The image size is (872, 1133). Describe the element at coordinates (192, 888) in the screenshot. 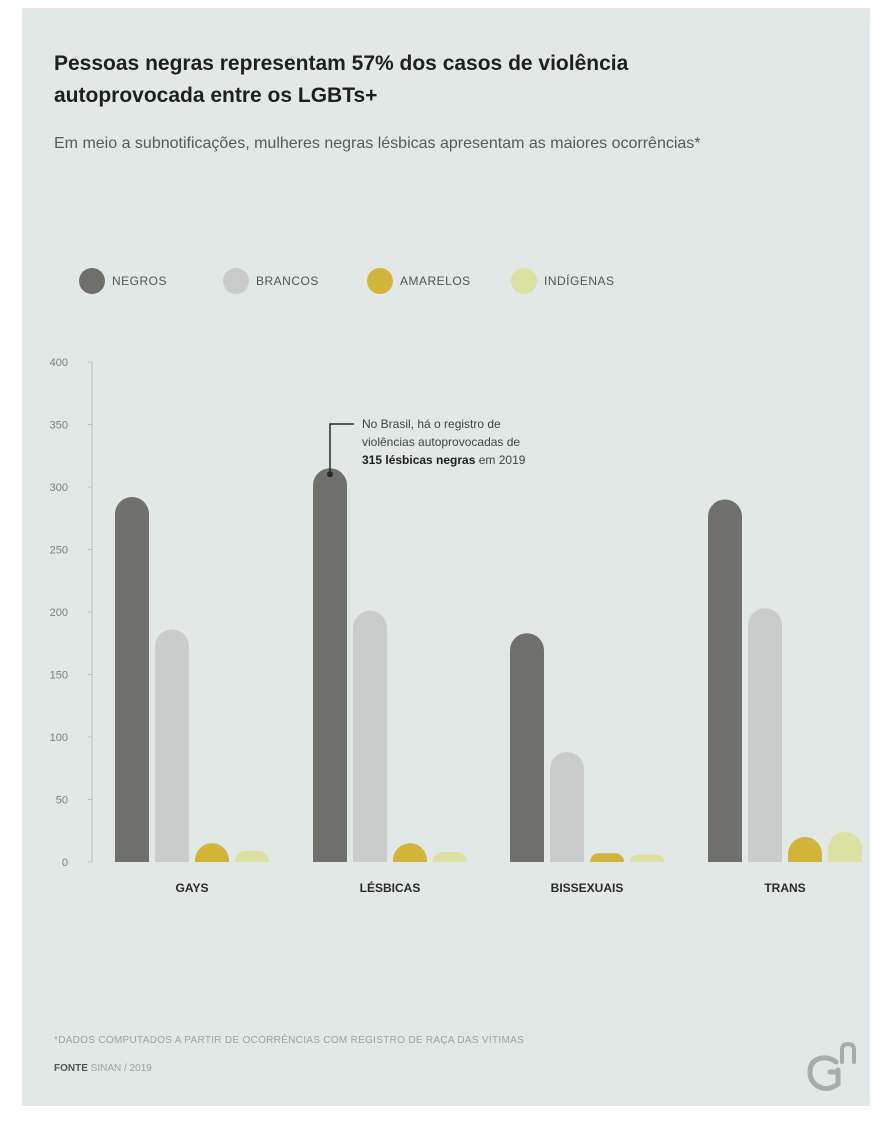

I see `x-tick-label: GAYS` at that location.